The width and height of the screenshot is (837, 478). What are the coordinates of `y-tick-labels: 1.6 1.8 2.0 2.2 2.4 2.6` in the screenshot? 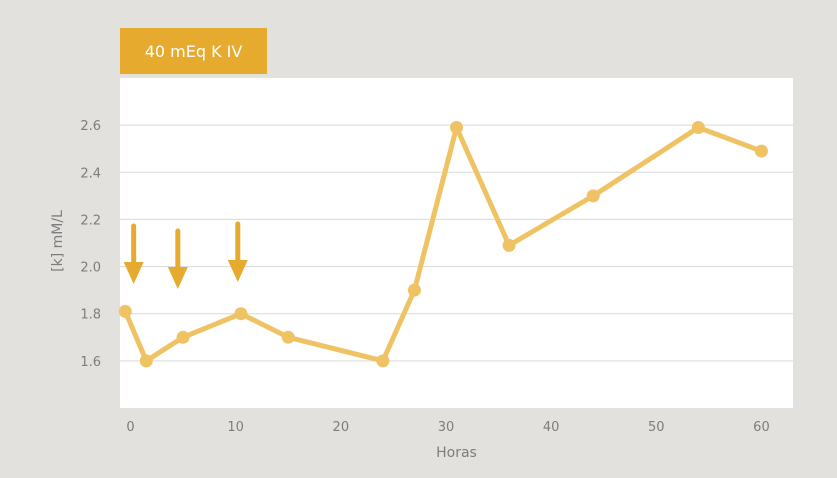 It's located at (90, 244).